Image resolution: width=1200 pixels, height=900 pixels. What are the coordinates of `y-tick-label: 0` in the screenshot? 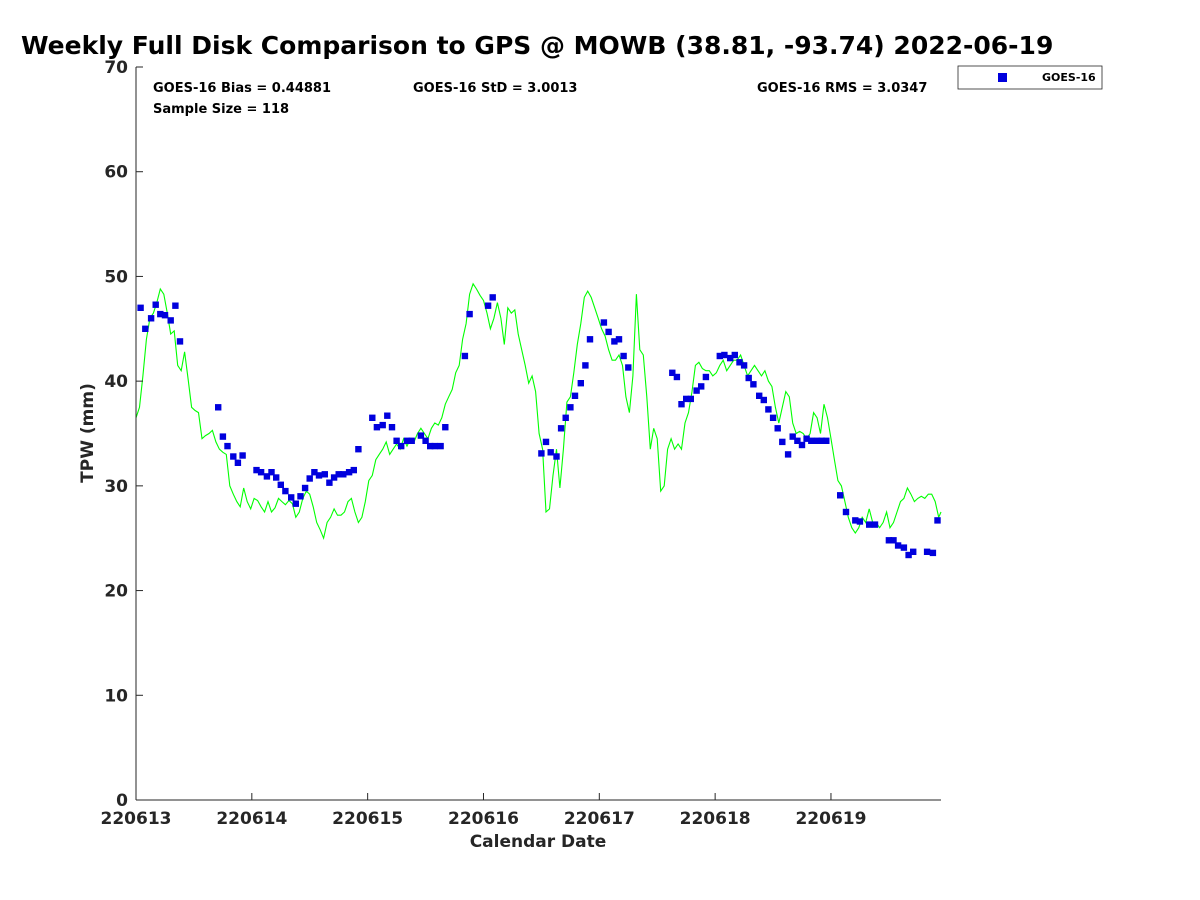 It's located at (122, 801).